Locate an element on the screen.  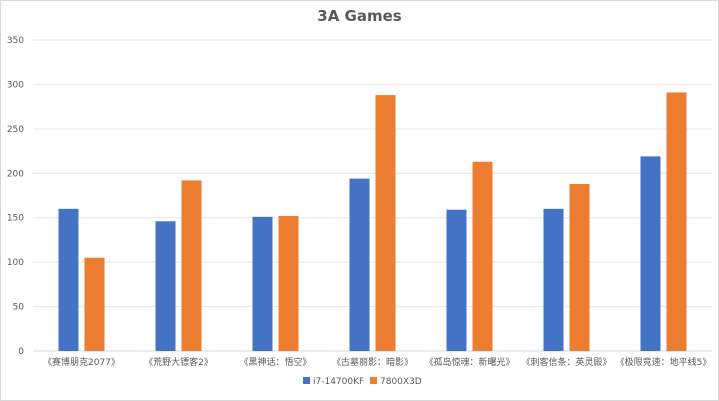
y-tick-label: 250 is located at coordinates (15, 130).